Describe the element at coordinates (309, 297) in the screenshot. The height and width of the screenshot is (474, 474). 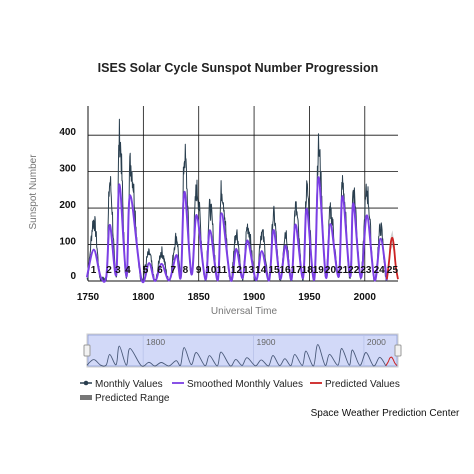
I see `x-tick-label: 1950` at that location.